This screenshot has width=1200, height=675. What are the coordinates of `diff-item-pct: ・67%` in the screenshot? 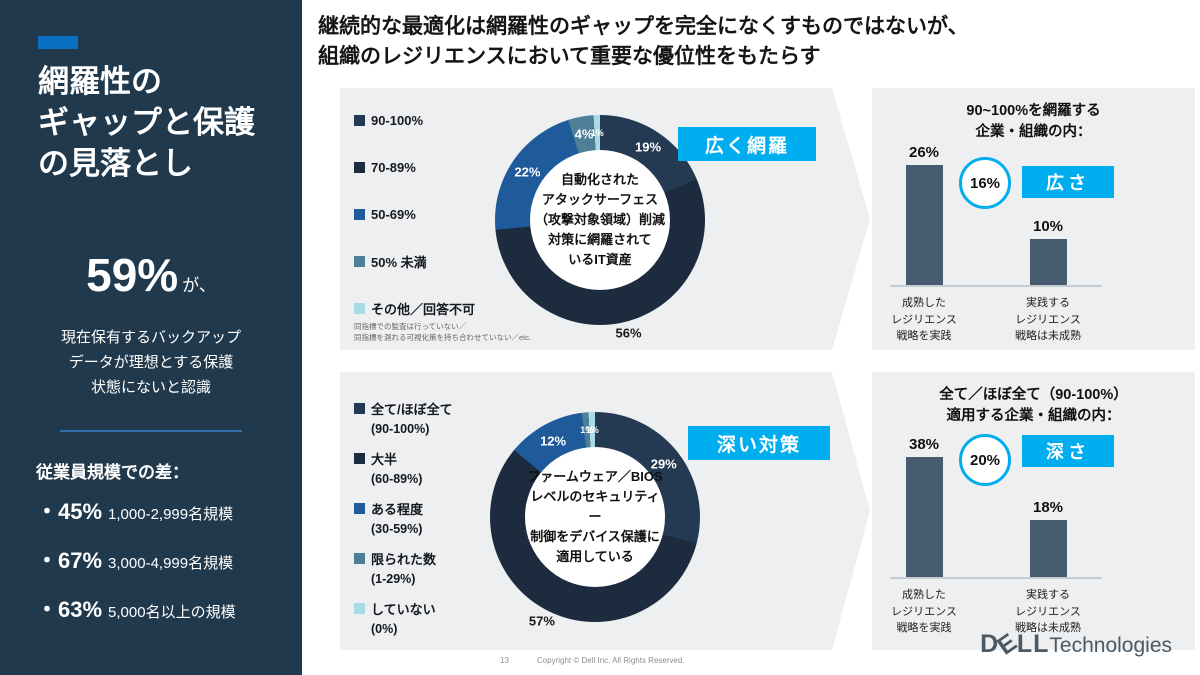 It's located at (69, 560).